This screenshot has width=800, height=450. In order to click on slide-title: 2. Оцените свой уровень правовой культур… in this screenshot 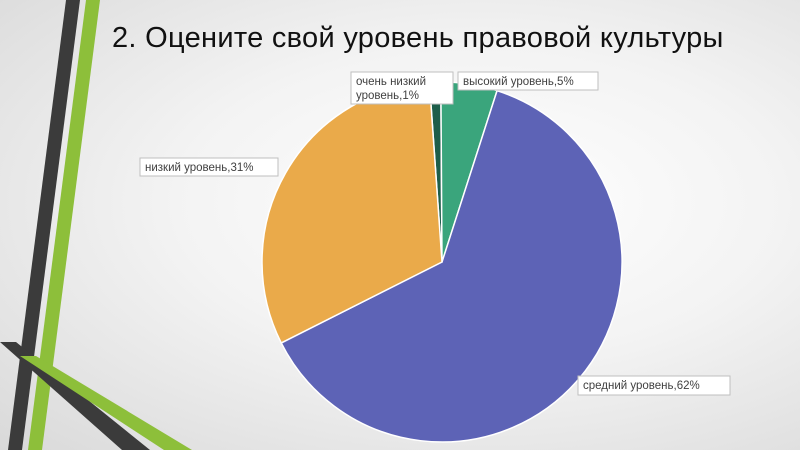, I will do `click(418, 38)`.